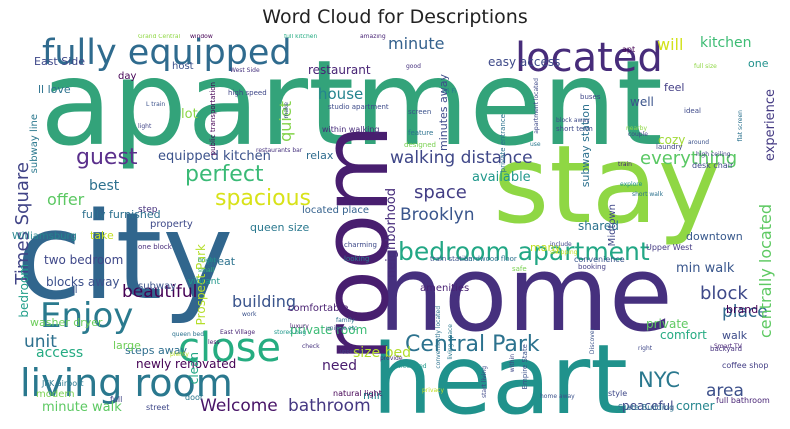 Image resolution: width=790 pixels, height=429 pixels. I want to click on word: subway line, so click(34, 144).